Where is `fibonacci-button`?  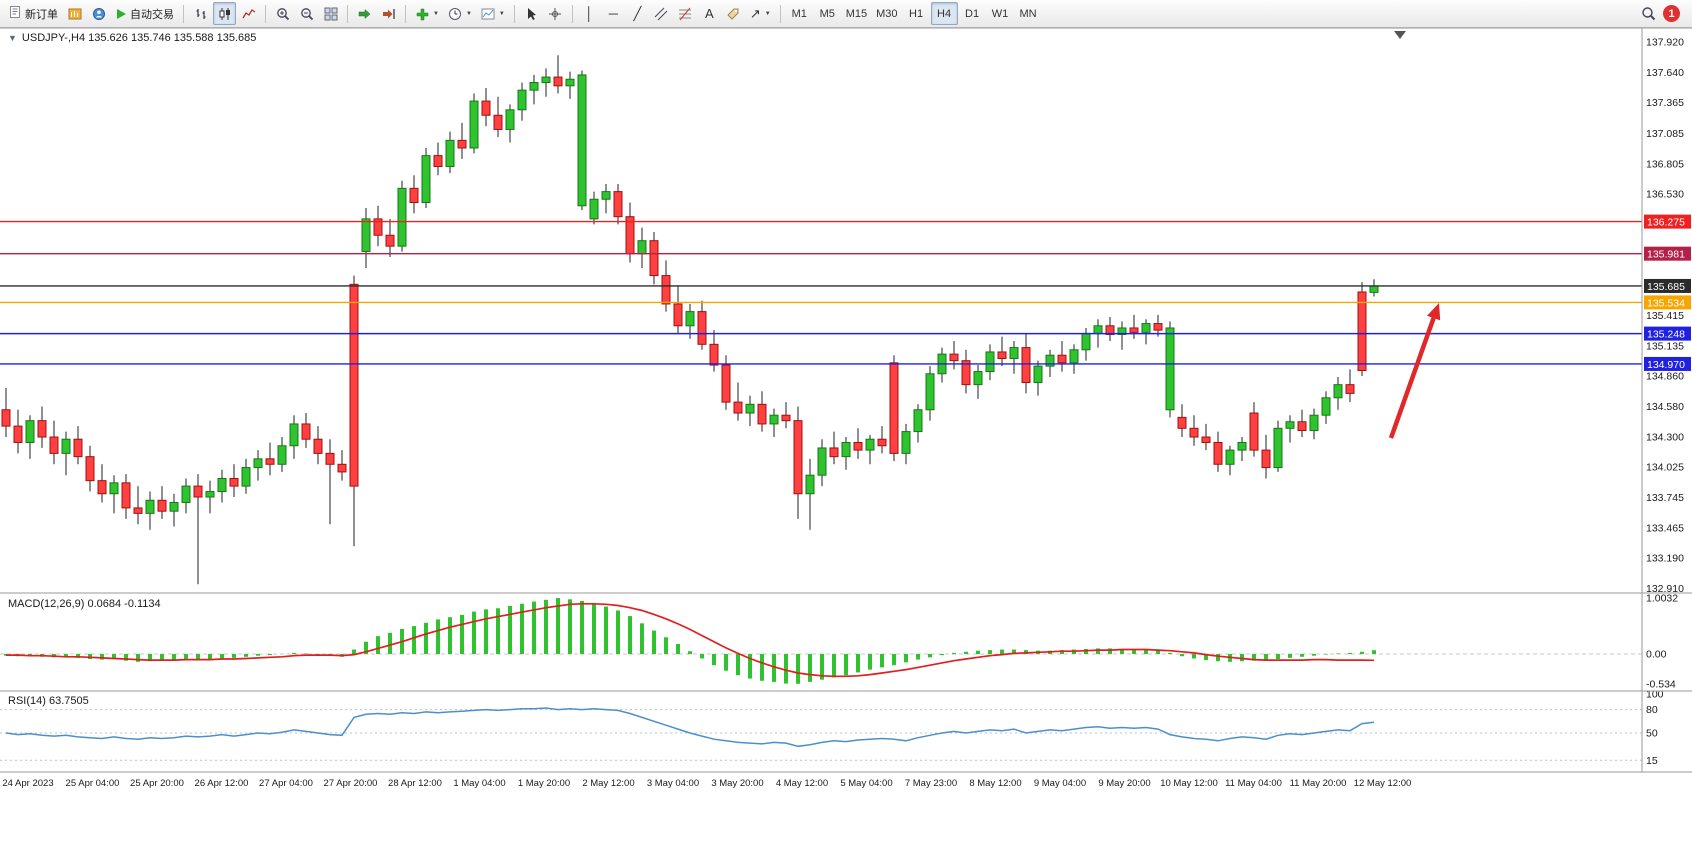
fibonacci-button is located at coordinates (685, 13).